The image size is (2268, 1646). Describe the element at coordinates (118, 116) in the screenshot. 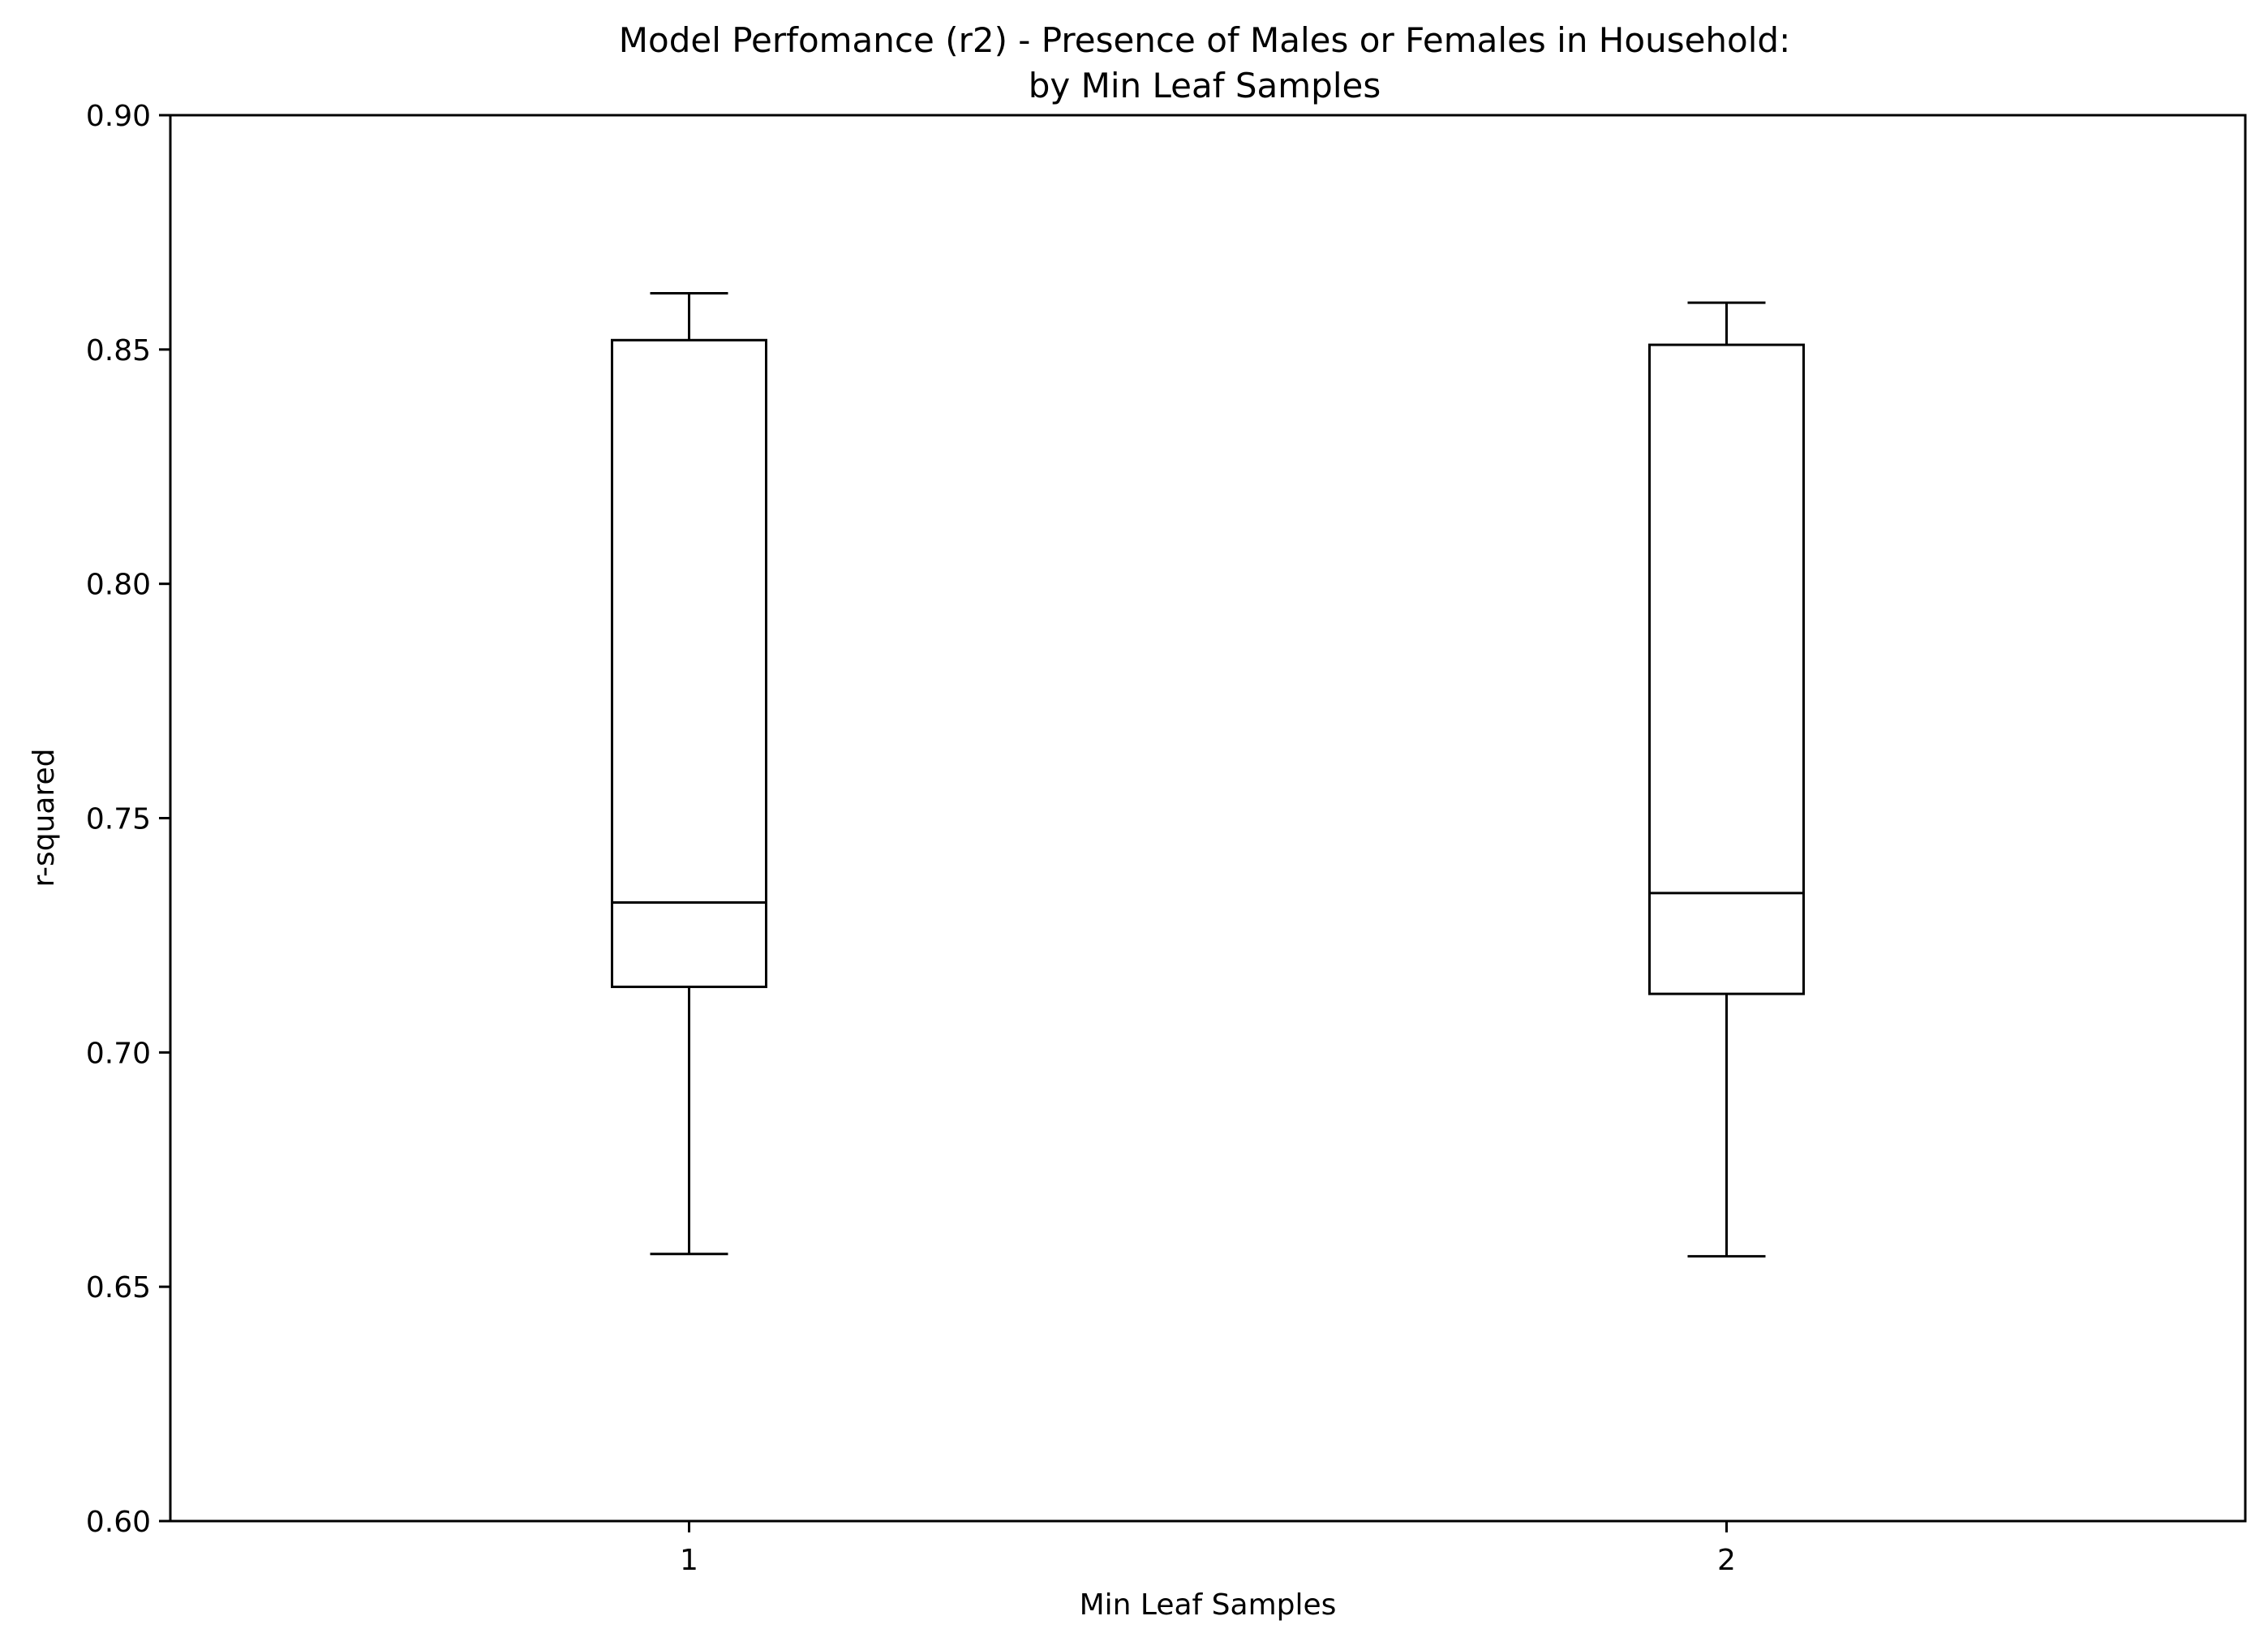

I see `y-tick-label: 0.90` at that location.